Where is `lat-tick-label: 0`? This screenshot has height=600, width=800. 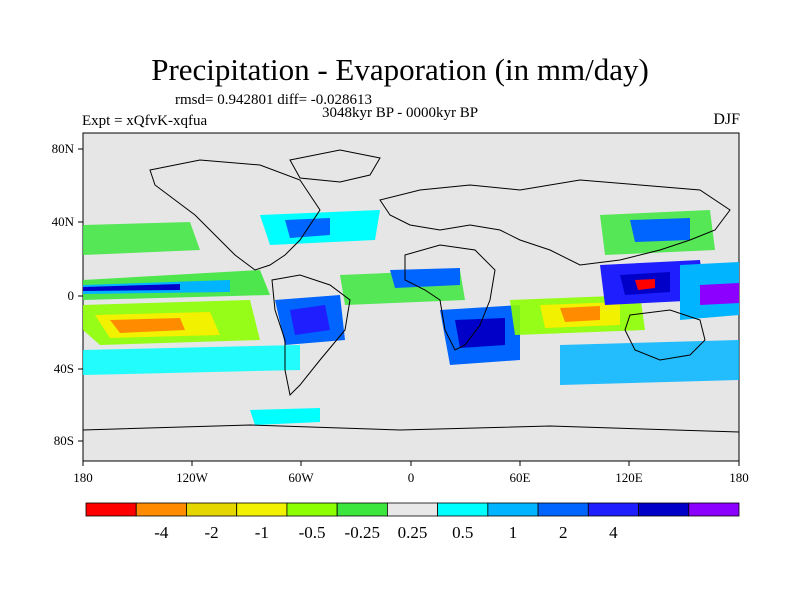
lat-tick-label: 0 is located at coordinates (71, 295).